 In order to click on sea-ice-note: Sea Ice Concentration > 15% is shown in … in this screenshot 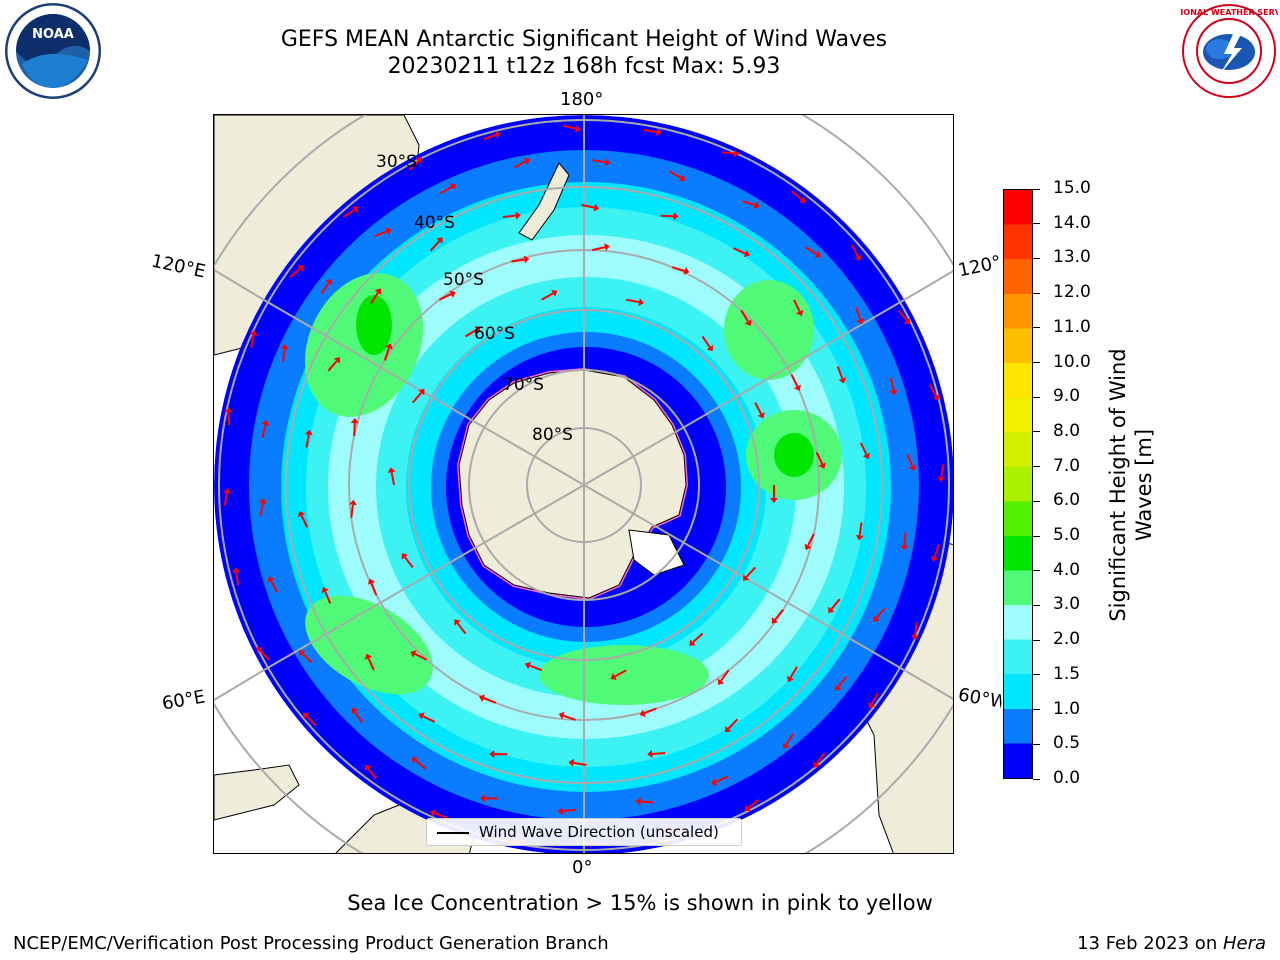, I will do `click(640, 903)`.